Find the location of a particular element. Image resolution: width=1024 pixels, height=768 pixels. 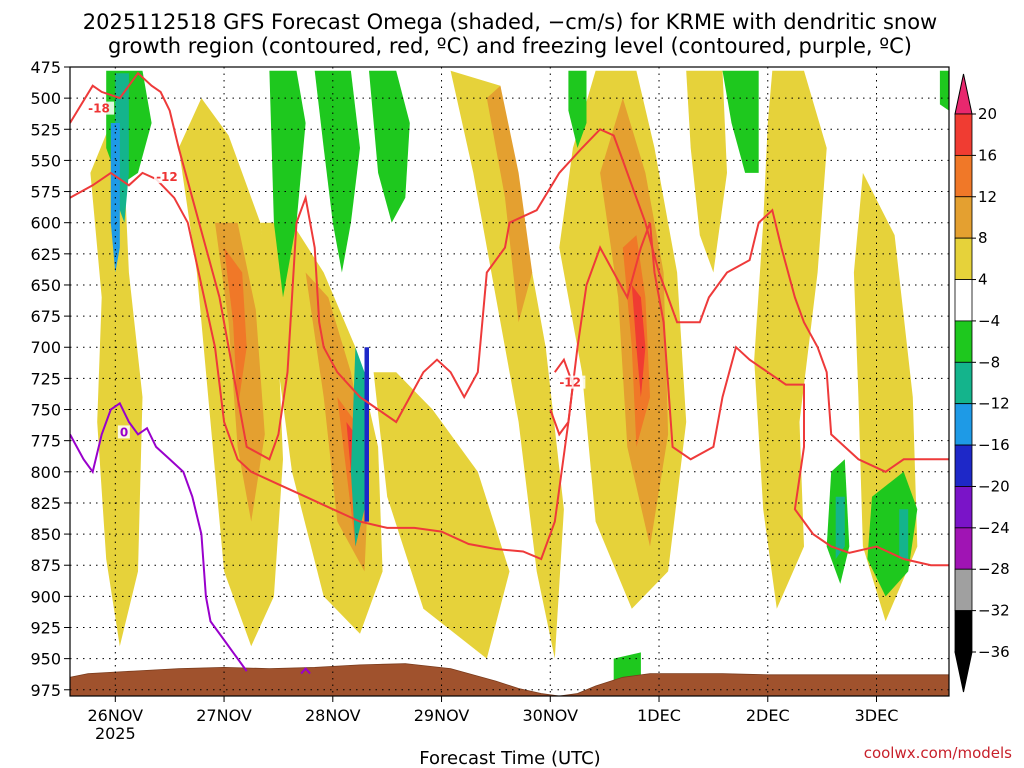

dgz-contour-label-2: -12 is located at coordinates (570, 383).